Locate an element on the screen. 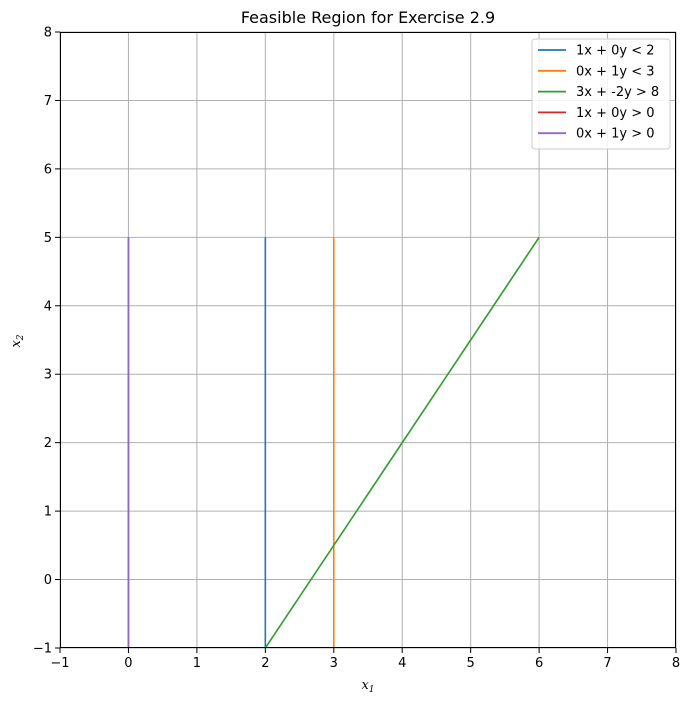 The height and width of the screenshot is (702, 690). y-tick-label: 1 is located at coordinates (48, 512).